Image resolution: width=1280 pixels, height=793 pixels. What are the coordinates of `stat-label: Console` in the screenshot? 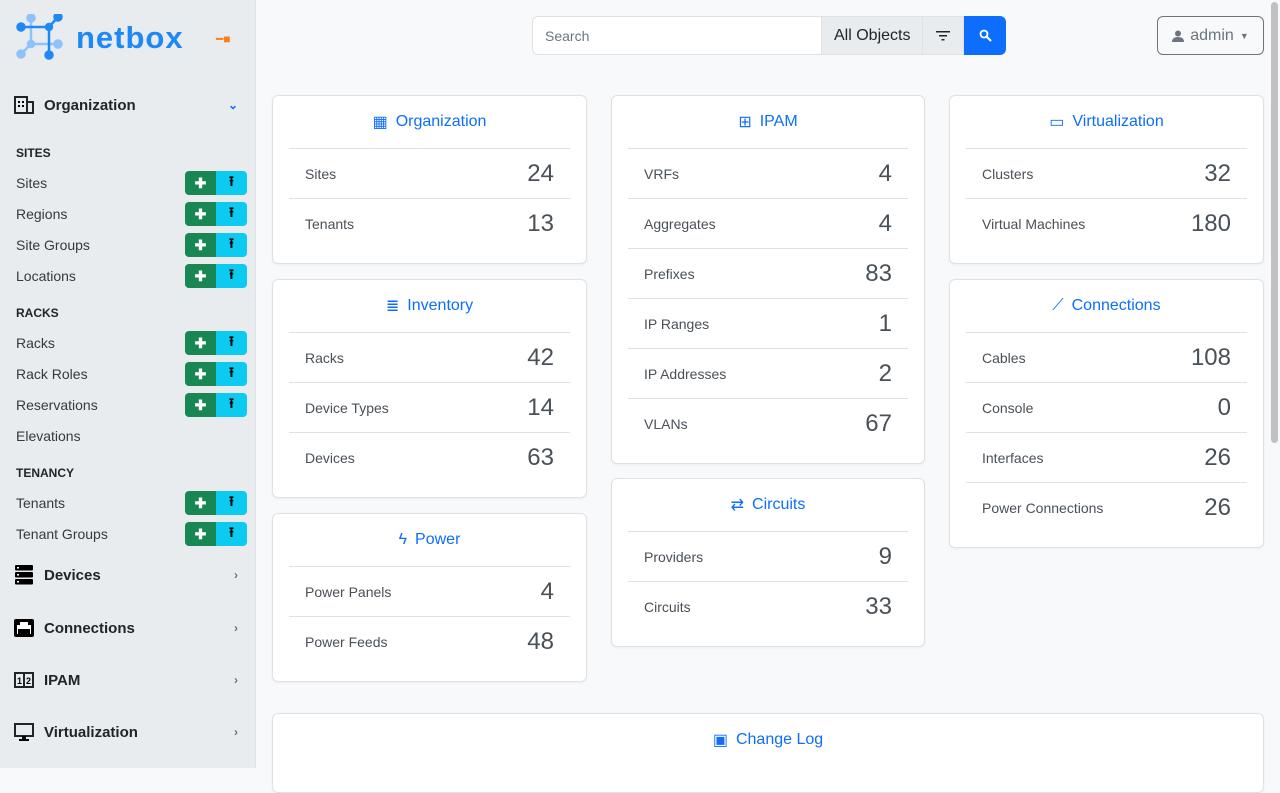 It's located at (1008, 407).